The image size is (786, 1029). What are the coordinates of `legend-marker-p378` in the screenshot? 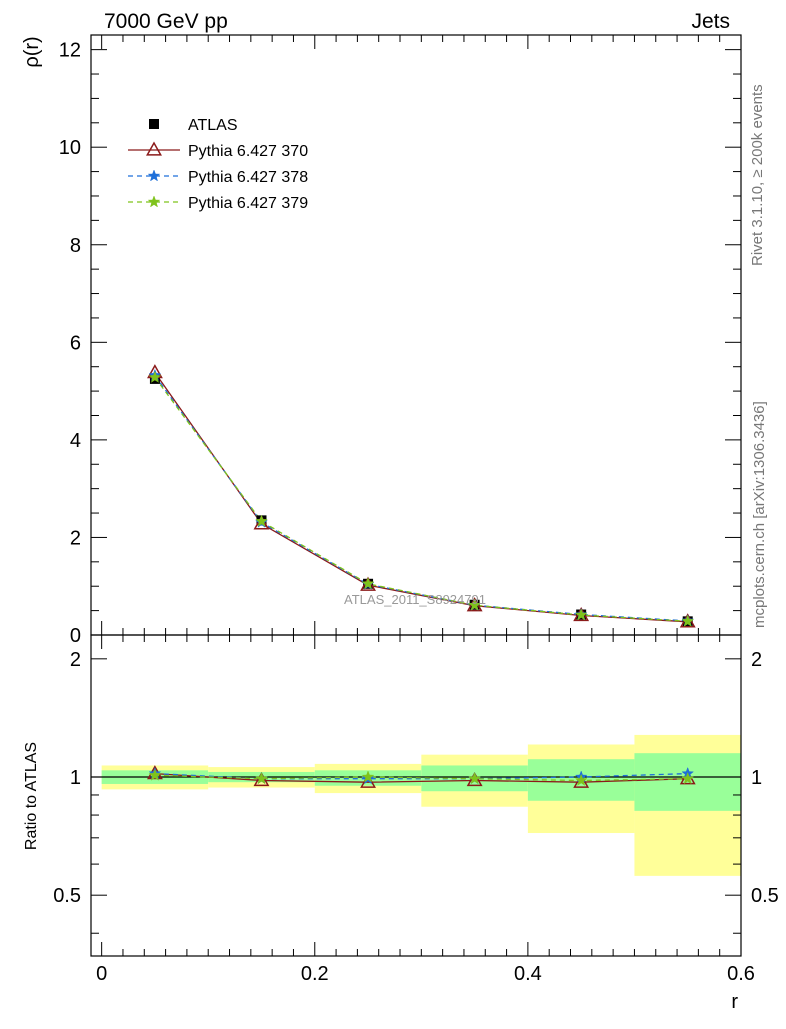 It's located at (154, 175).